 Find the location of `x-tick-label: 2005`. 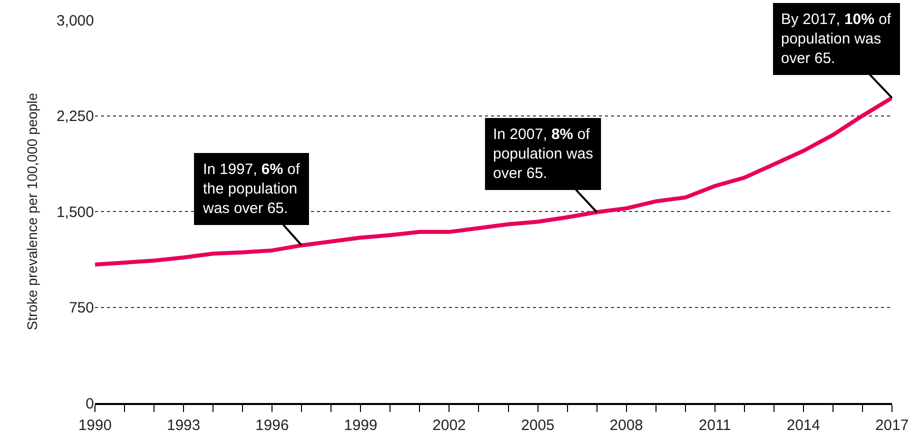

x-tick-label: 2005 is located at coordinates (537, 425).